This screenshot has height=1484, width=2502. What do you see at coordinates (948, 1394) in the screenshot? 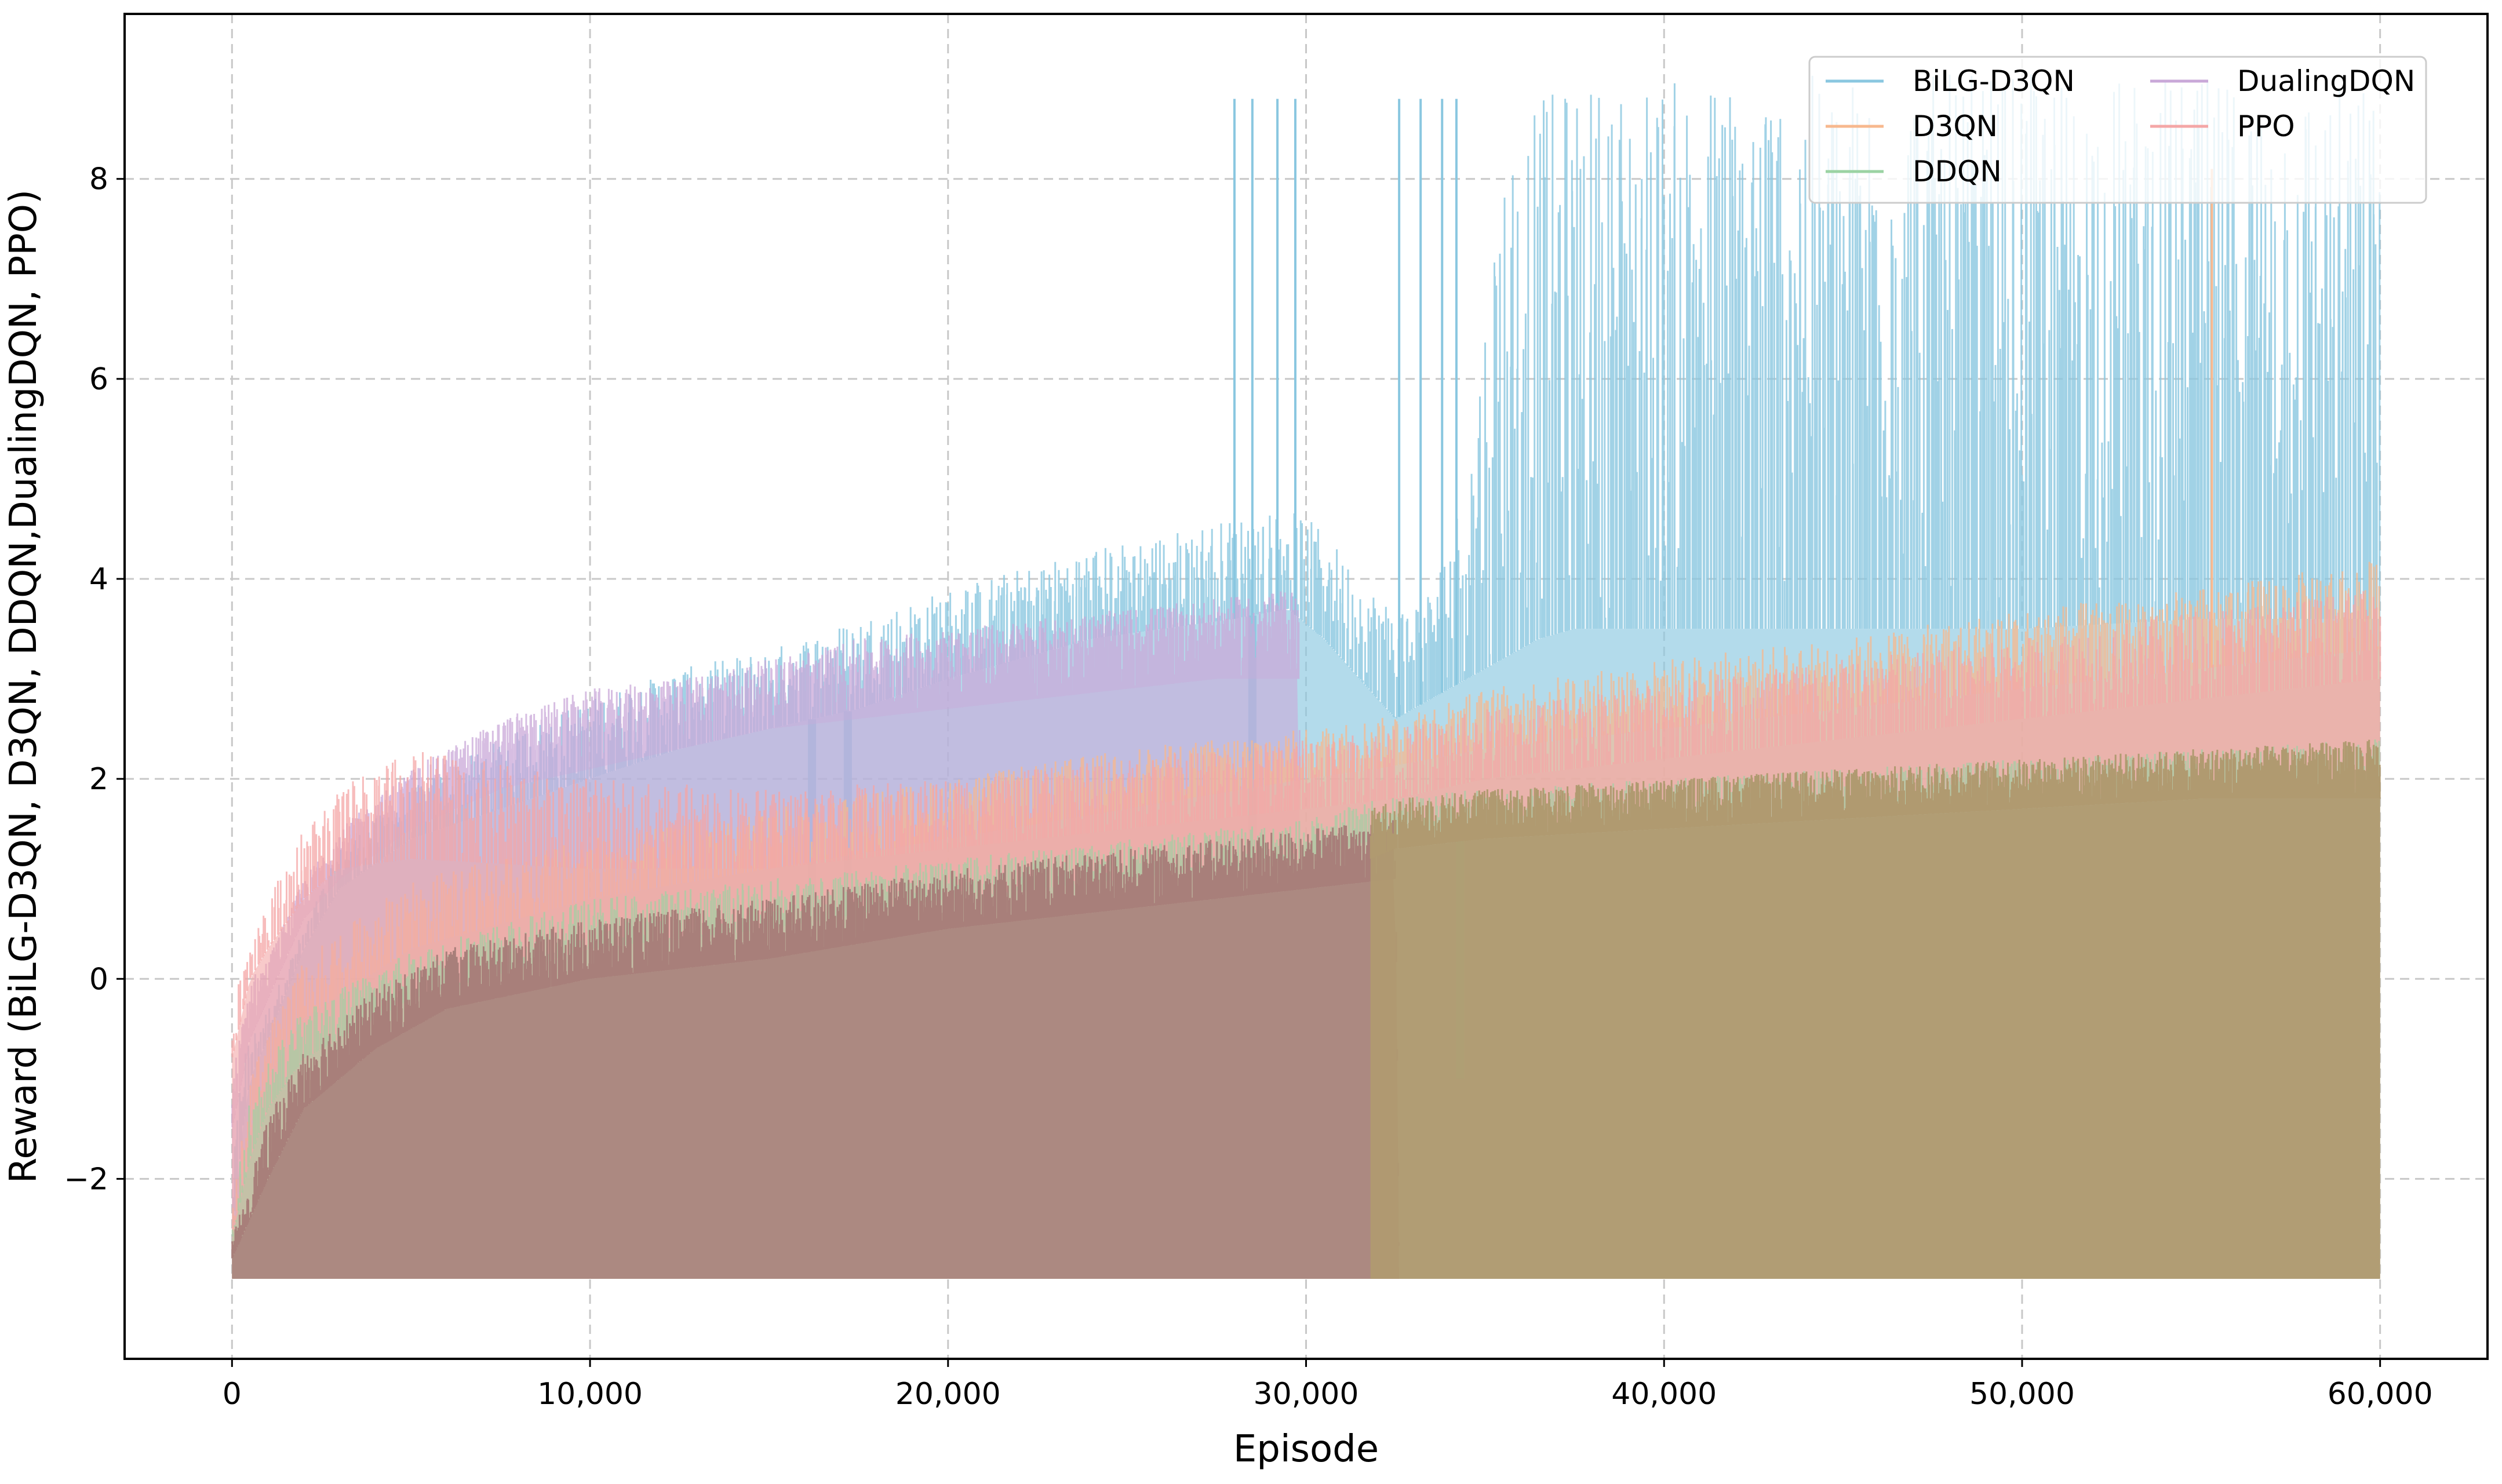
I see `x-tick-label: 20,000` at bounding box center [948, 1394].